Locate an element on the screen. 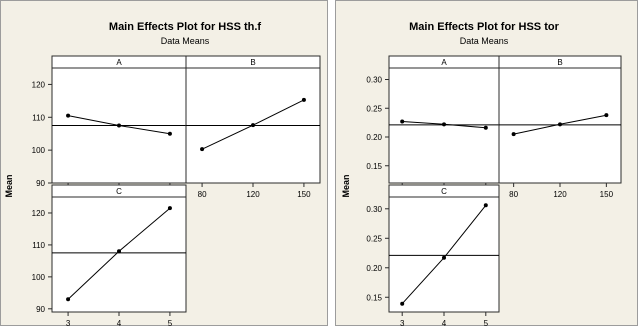 The width and height of the screenshot is (638, 326). panel-a: A9010011012050010001500 is located at coordinates (109, 127).